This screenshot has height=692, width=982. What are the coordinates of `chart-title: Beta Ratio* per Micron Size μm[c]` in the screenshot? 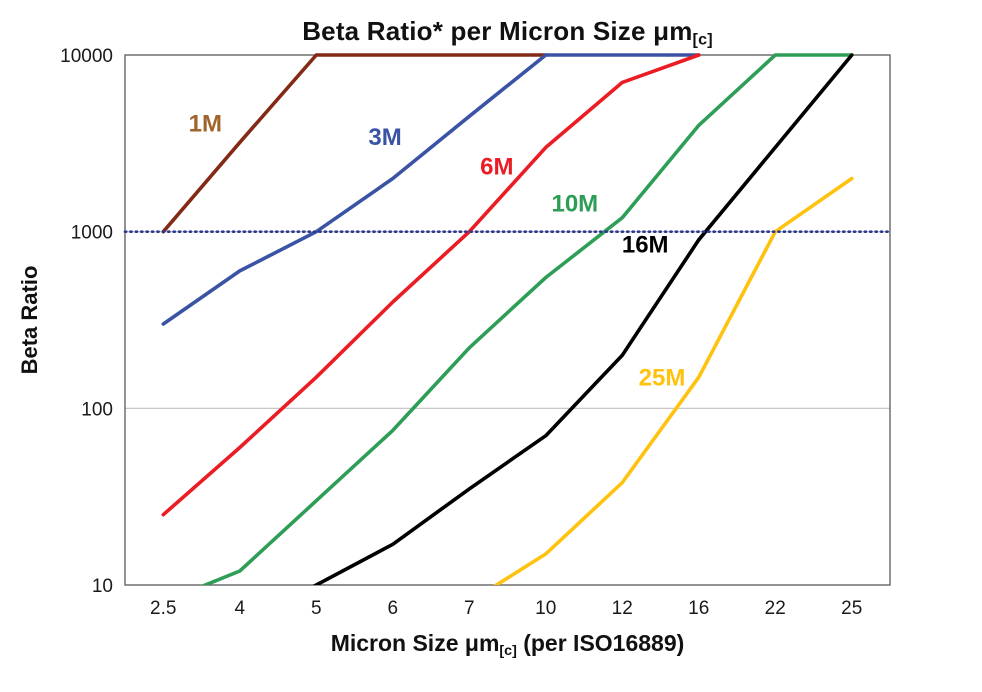 It's located at (507, 33).